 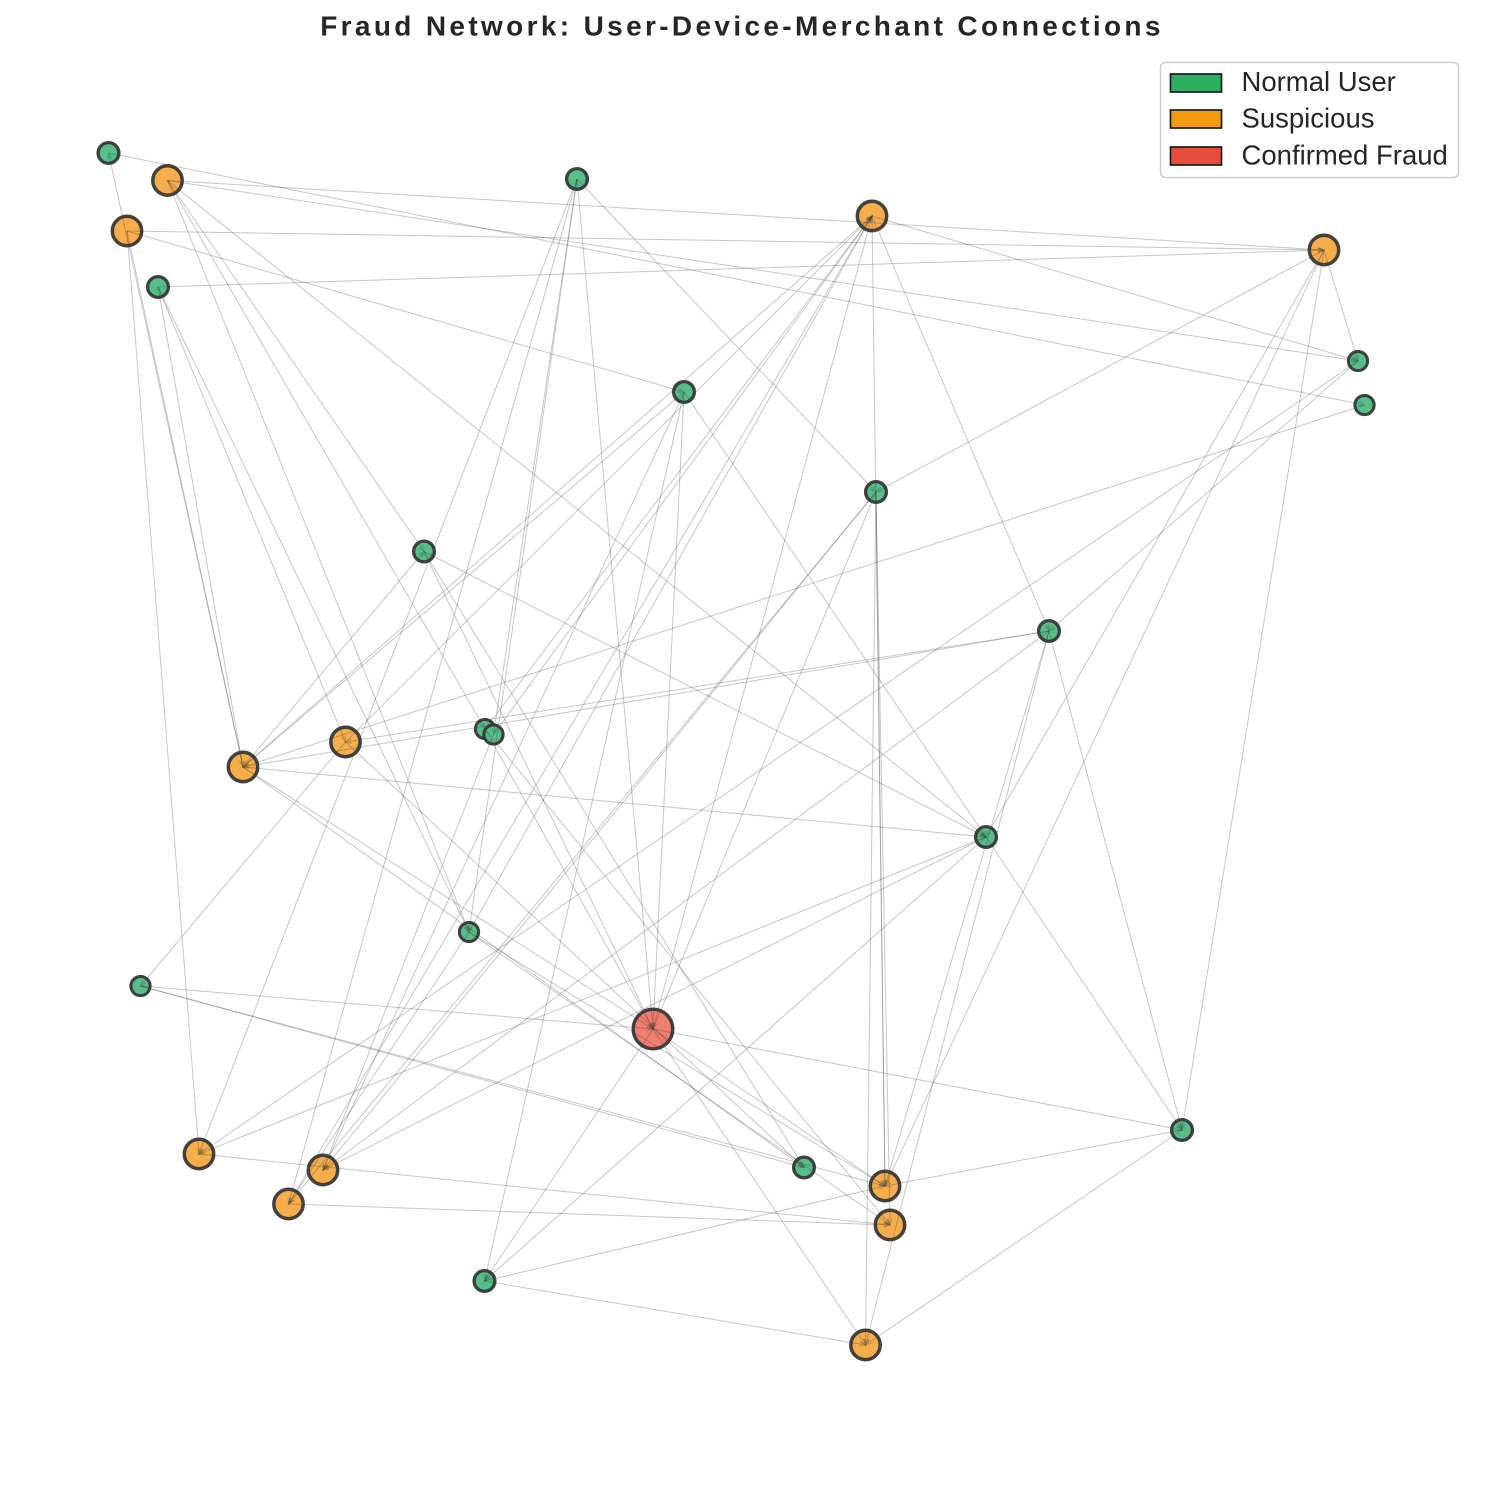 What do you see at coordinates (1308, 118) in the screenshot?
I see `svg-text: Suspicious` at bounding box center [1308, 118].